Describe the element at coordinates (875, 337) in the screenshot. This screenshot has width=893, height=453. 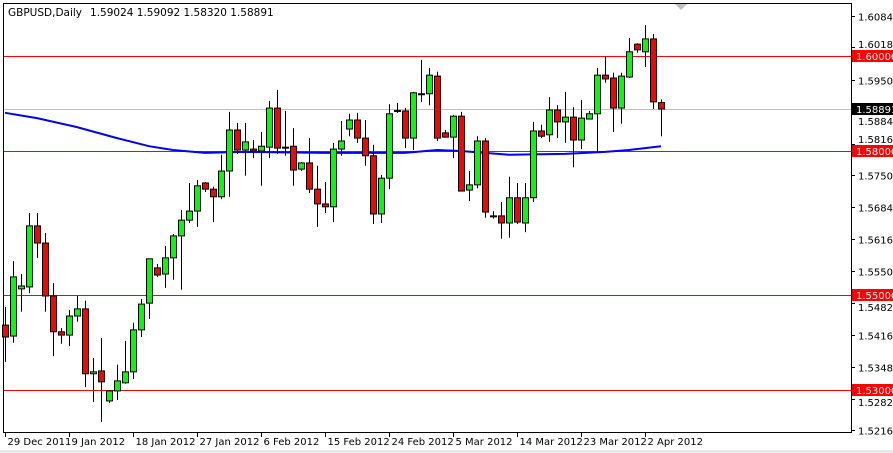
I see `y-tick-label: 1.54160` at that location.